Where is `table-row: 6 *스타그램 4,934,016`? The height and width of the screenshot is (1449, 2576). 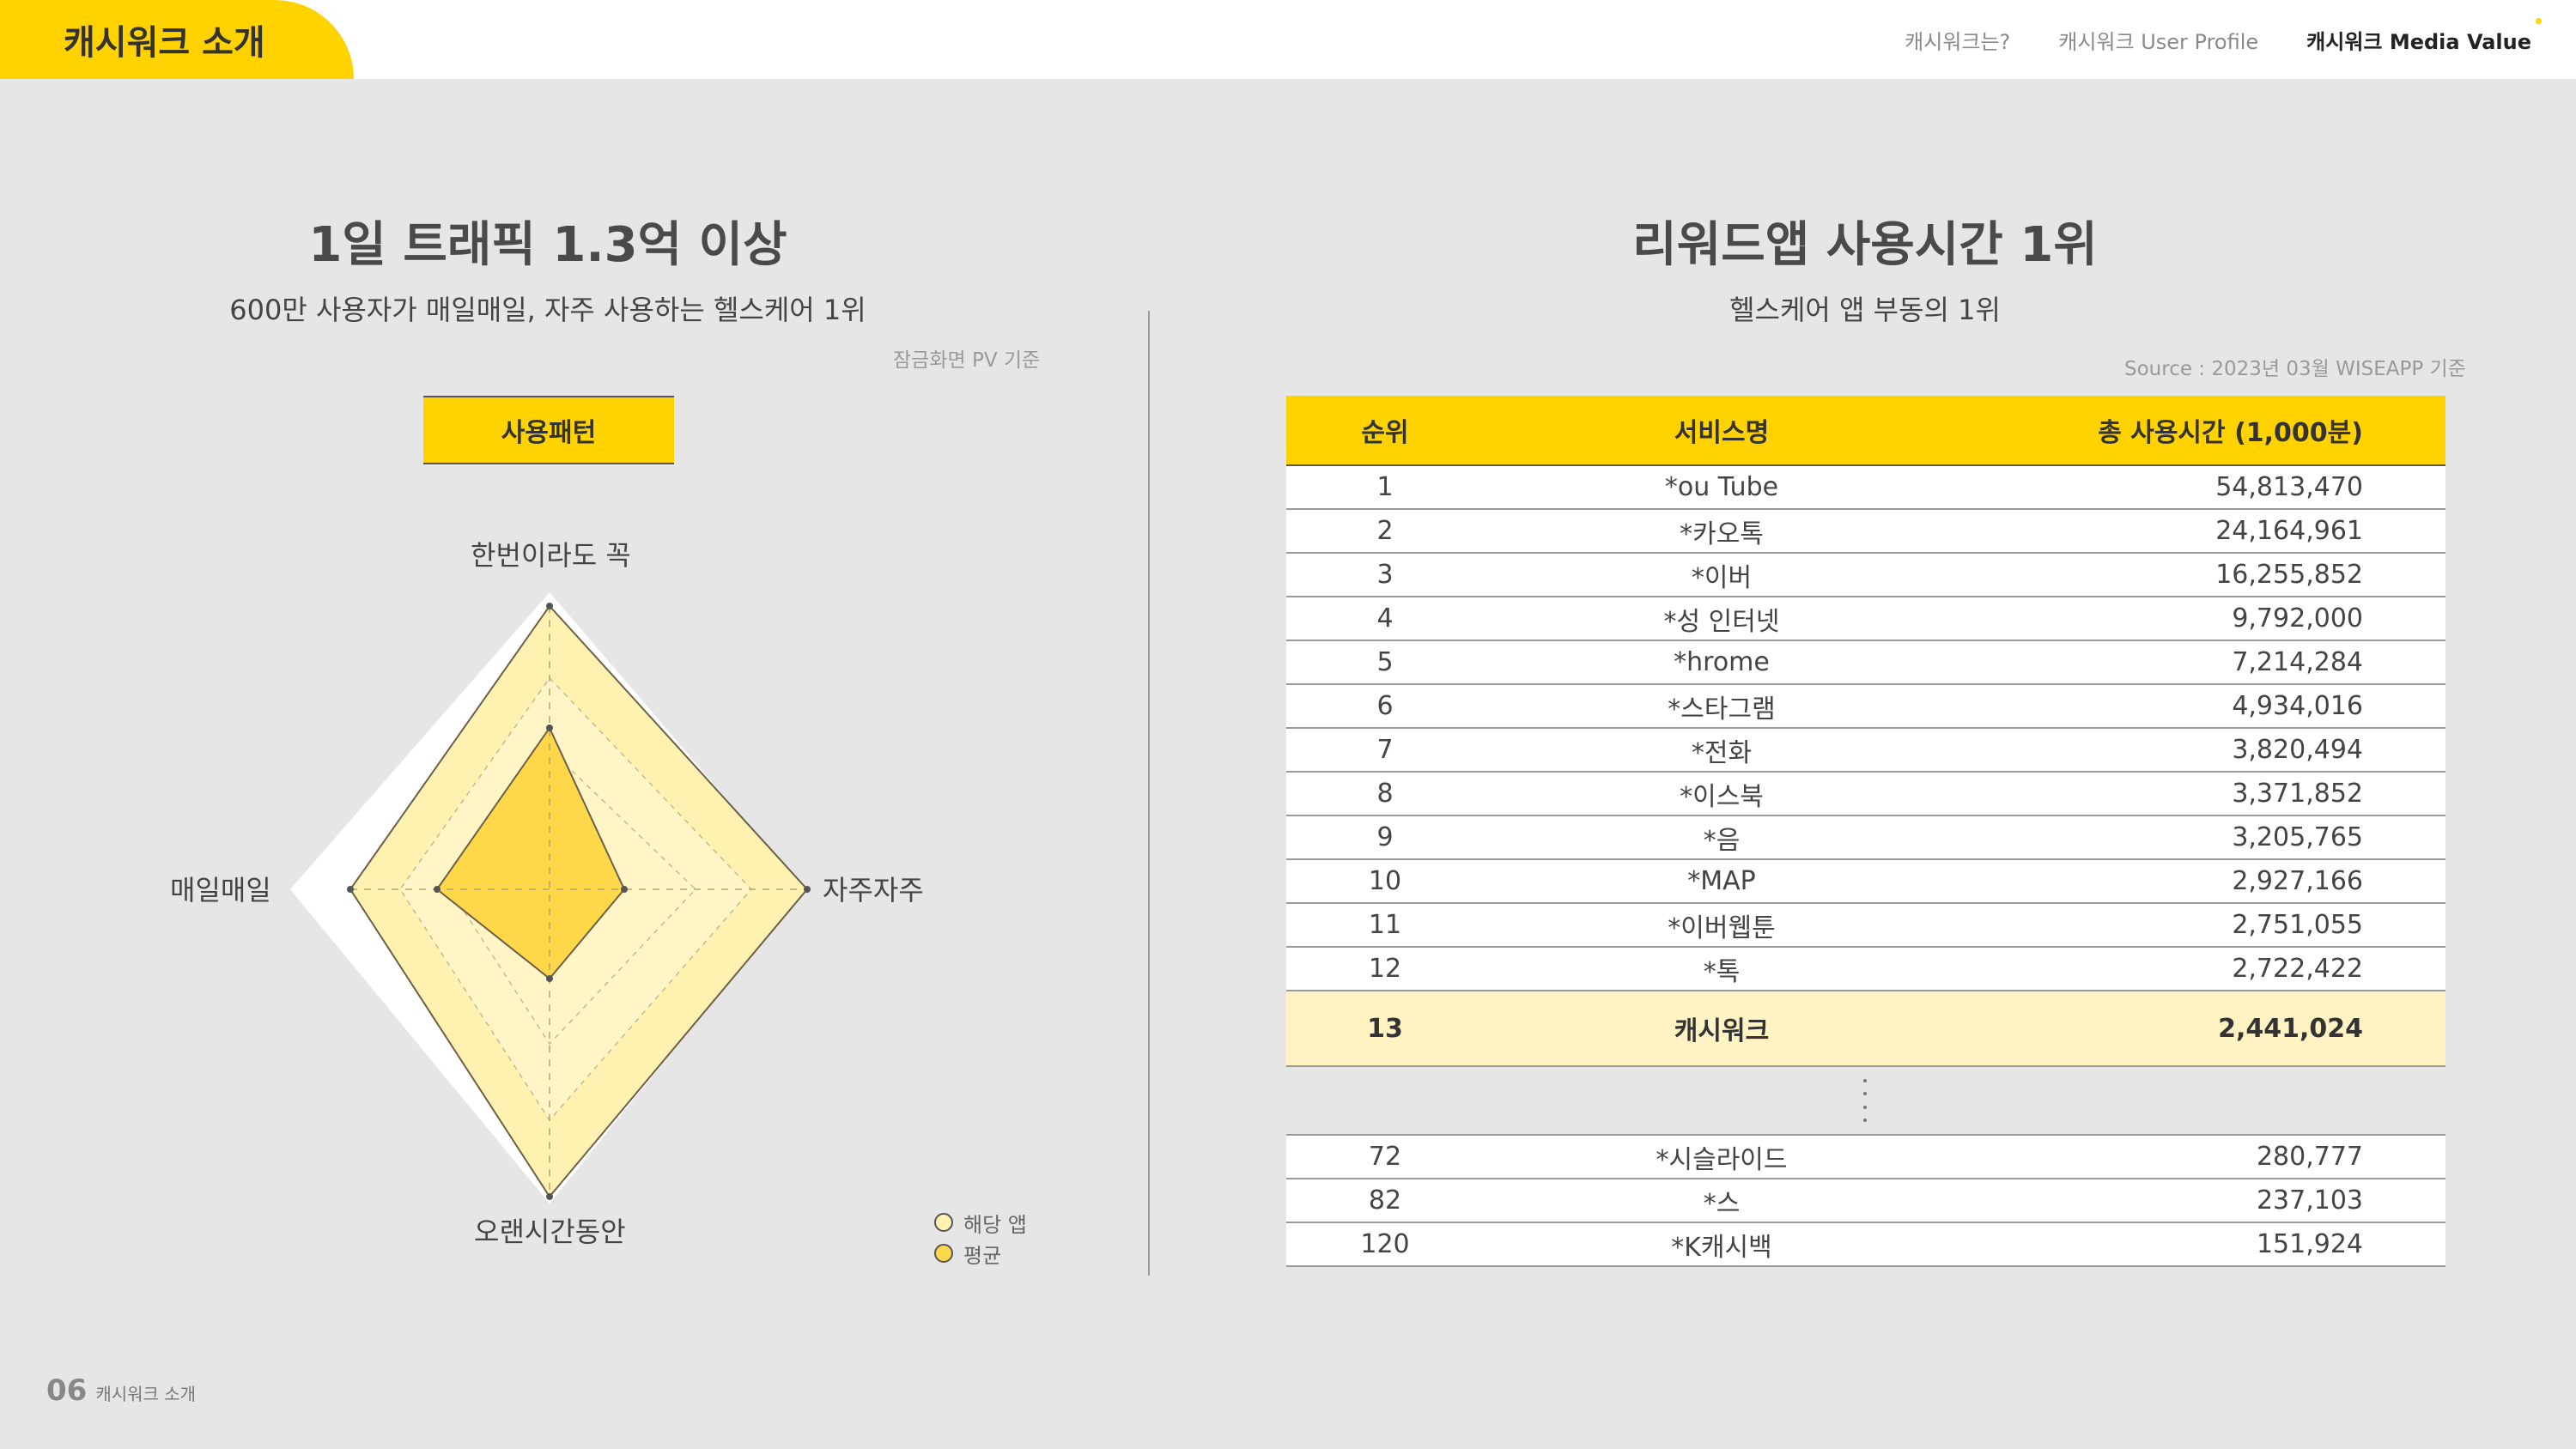
table-row: 6 *스타그램 4,934,016 is located at coordinates (1865, 707).